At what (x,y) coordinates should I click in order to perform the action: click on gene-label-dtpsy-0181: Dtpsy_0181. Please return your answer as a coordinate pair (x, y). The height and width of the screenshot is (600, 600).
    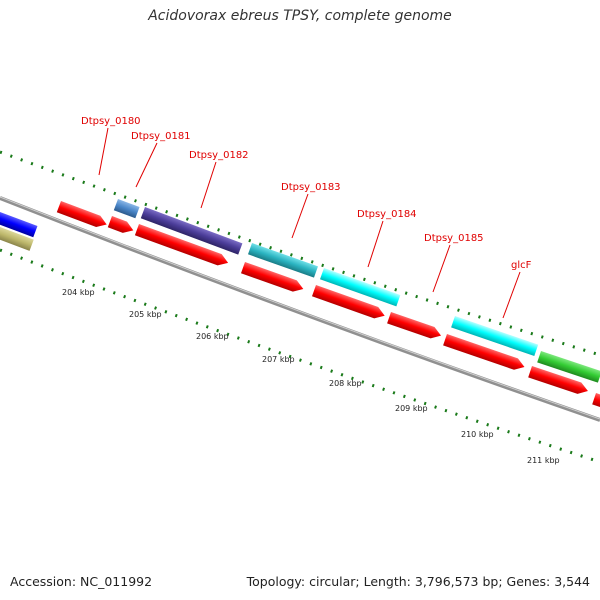
    Looking at the image, I should click on (161, 136).